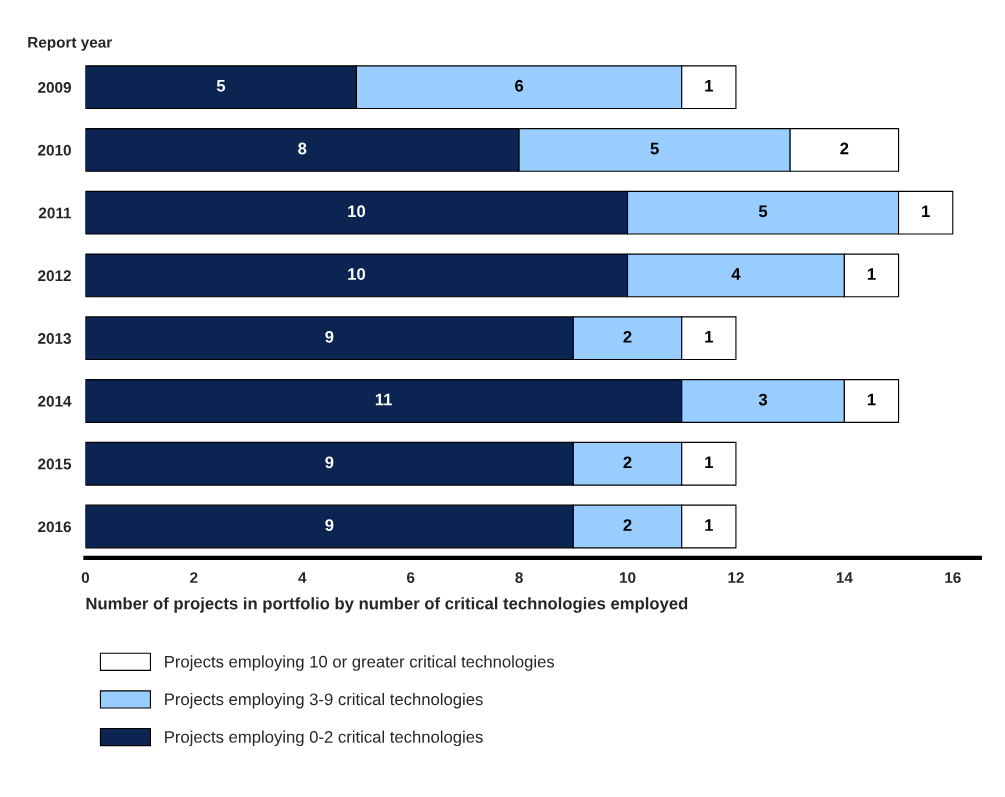 This screenshot has height=797, width=1005. What do you see at coordinates (302, 577) in the screenshot?
I see `x-tick-label: 4` at bounding box center [302, 577].